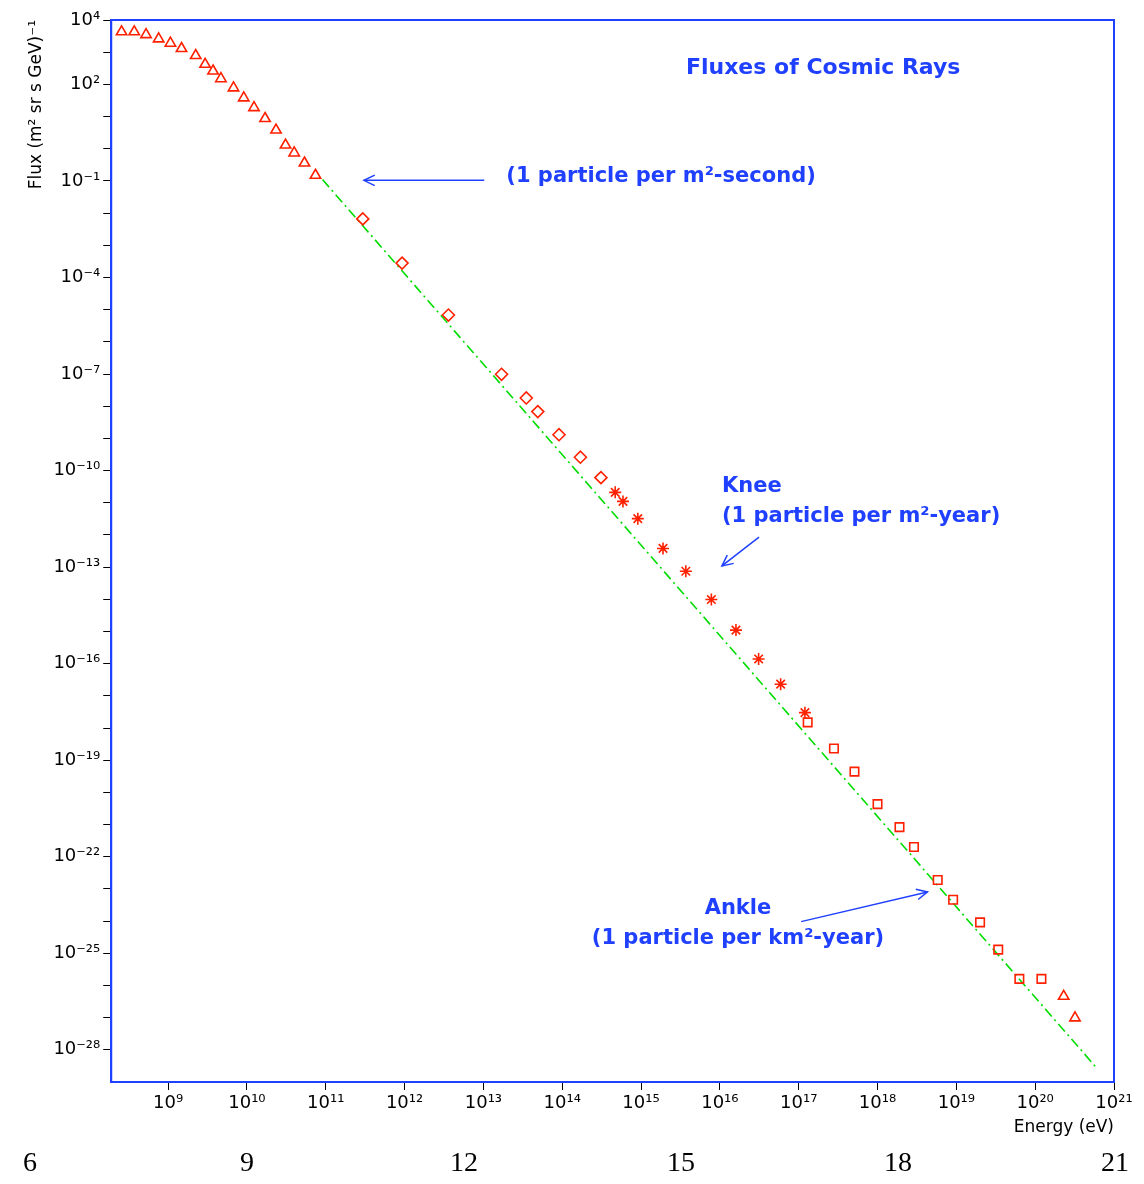  What do you see at coordinates (247, 1102) in the screenshot?
I see `x-tick-label: 10¹⁰` at bounding box center [247, 1102].